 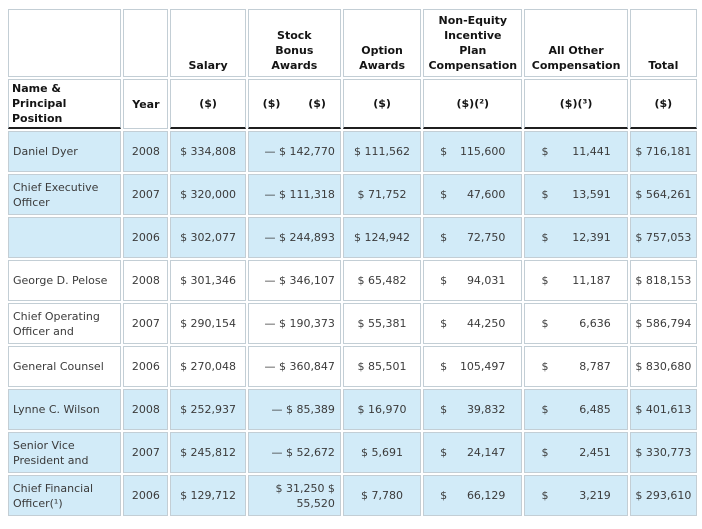 I want to click on header-stock-bonus-units: ($) ($), so click(x=294, y=104).